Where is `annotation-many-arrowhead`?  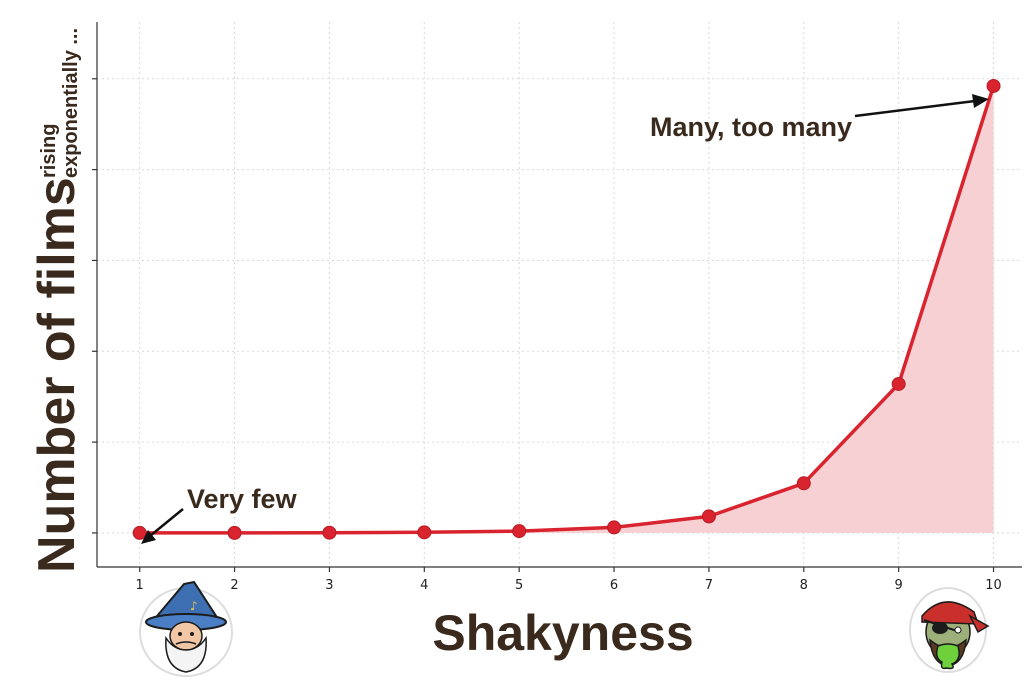 annotation-many-arrowhead is located at coordinates (980, 101).